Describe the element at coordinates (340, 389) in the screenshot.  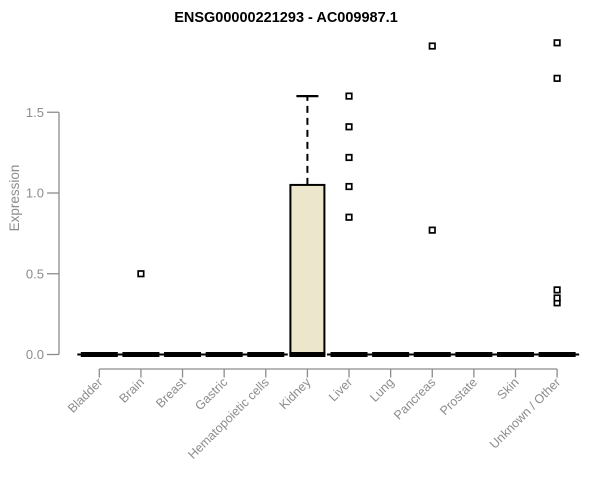
I see `category-label-liver: Liver` at that location.